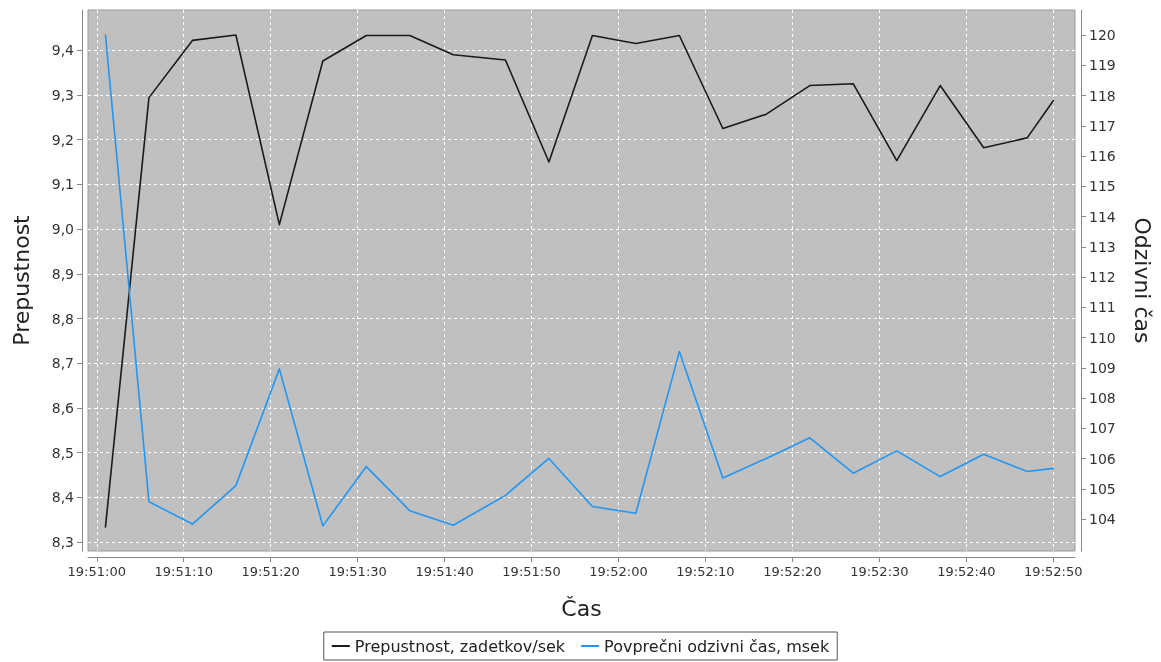  I want to click on y2-tick-label: 110, so click(1102, 337).